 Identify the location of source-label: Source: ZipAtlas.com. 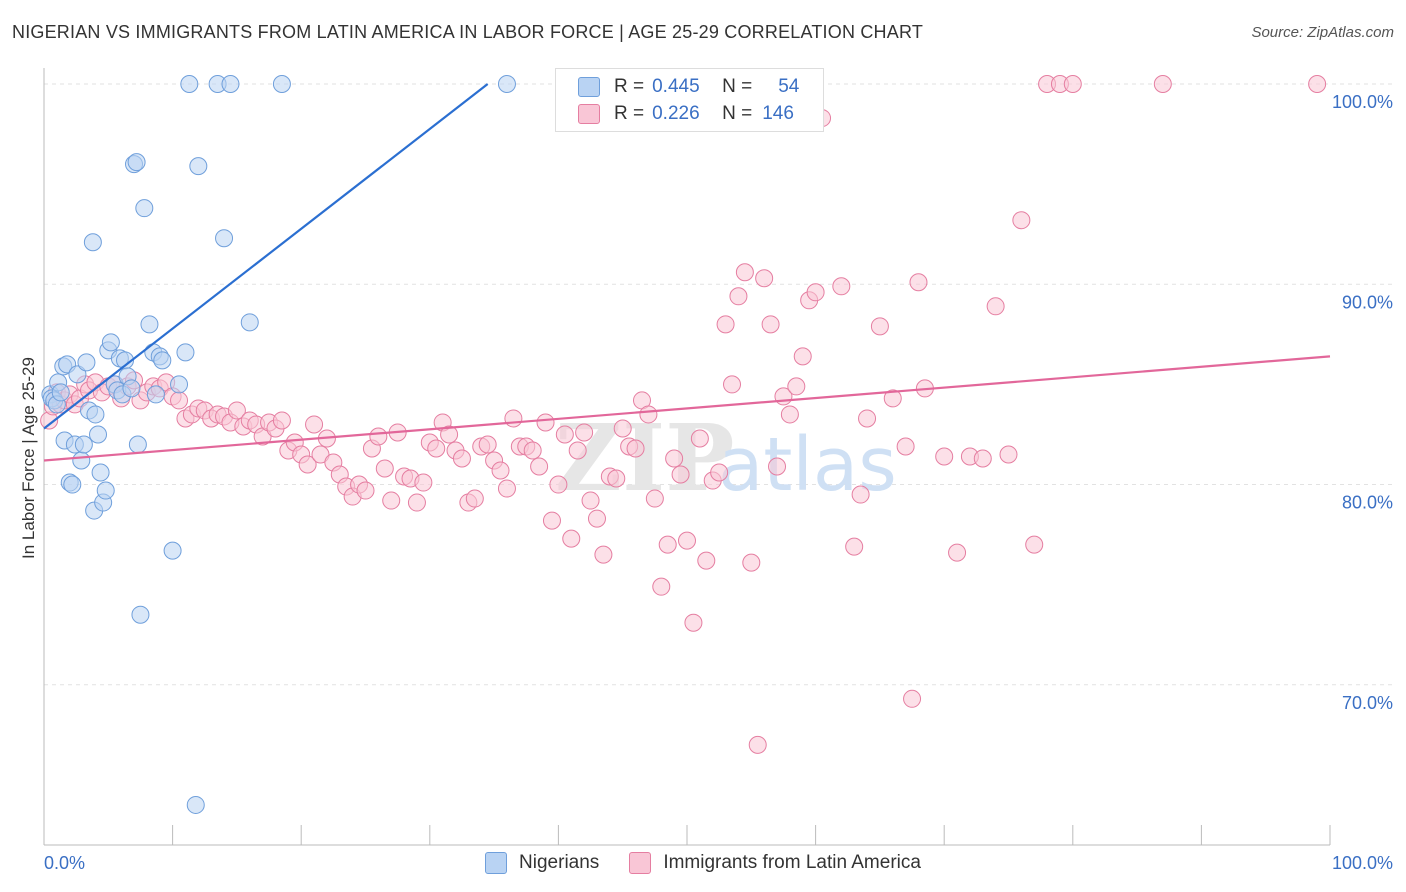
(1322, 32).